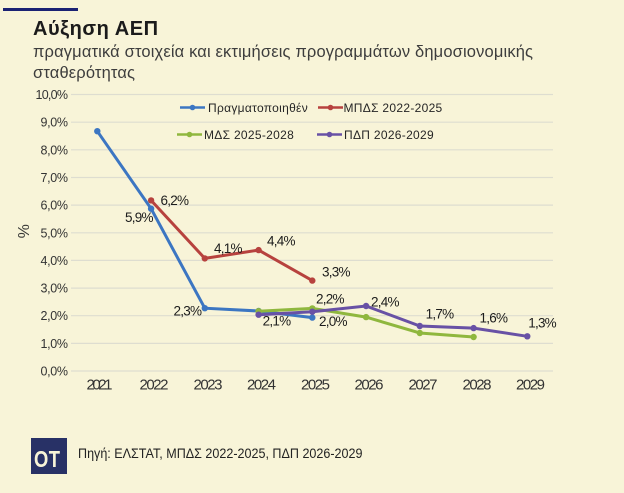 This screenshot has width=624, height=493. What do you see at coordinates (55, 261) in the screenshot?
I see `svg-text: 4,0%` at bounding box center [55, 261].